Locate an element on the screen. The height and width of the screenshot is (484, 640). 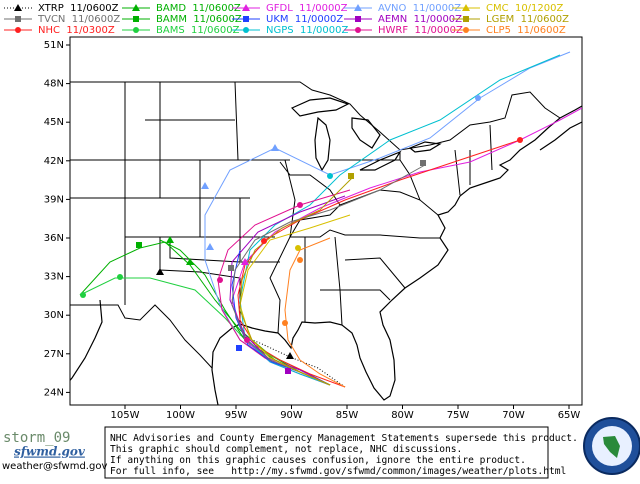
legend-label: UKM 11/0000Z is located at coordinates (304, 19).